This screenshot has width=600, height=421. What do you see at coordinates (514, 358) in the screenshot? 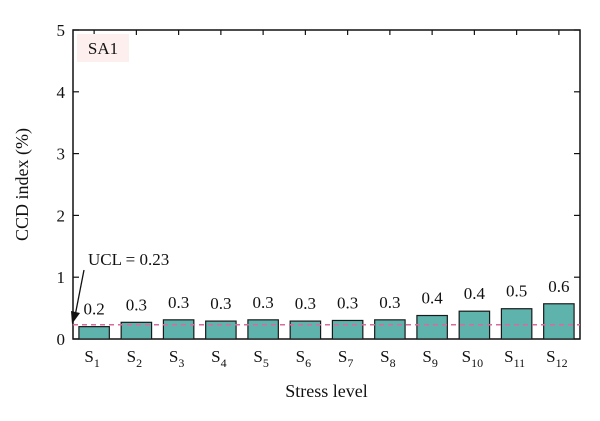
I see `x-tick-label: S11` at bounding box center [514, 358].